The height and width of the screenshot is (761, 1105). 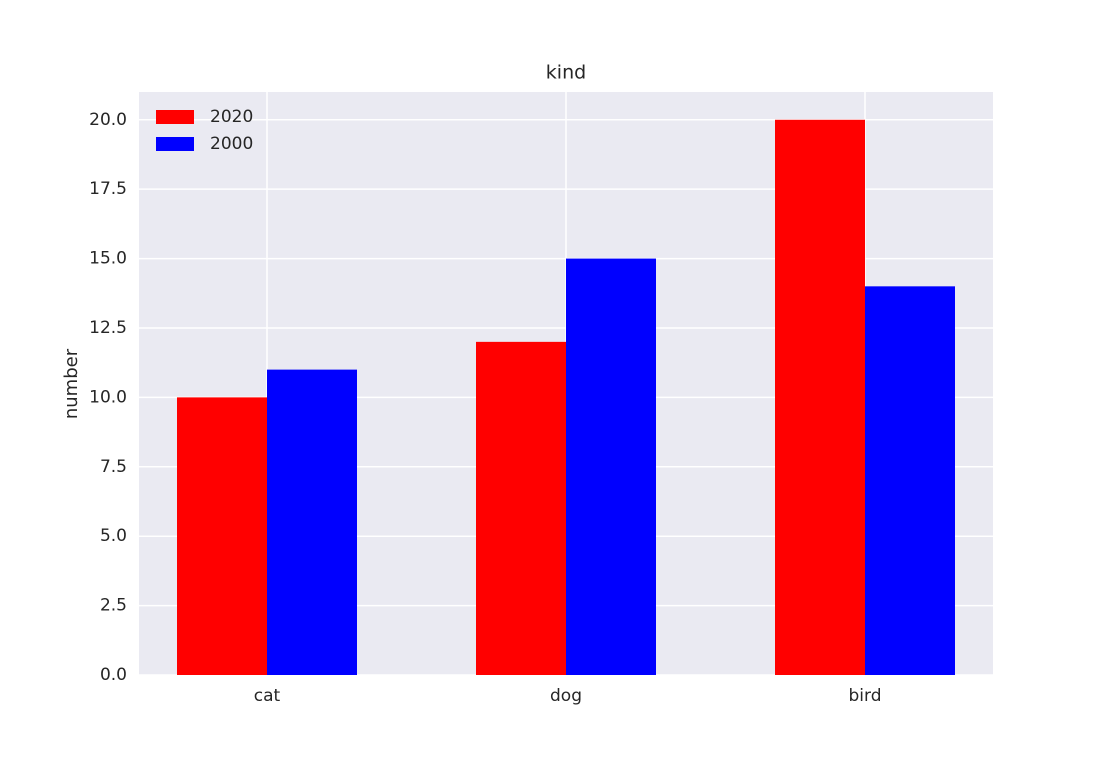 I want to click on y-tick-label: 15.0, so click(x=108, y=259).